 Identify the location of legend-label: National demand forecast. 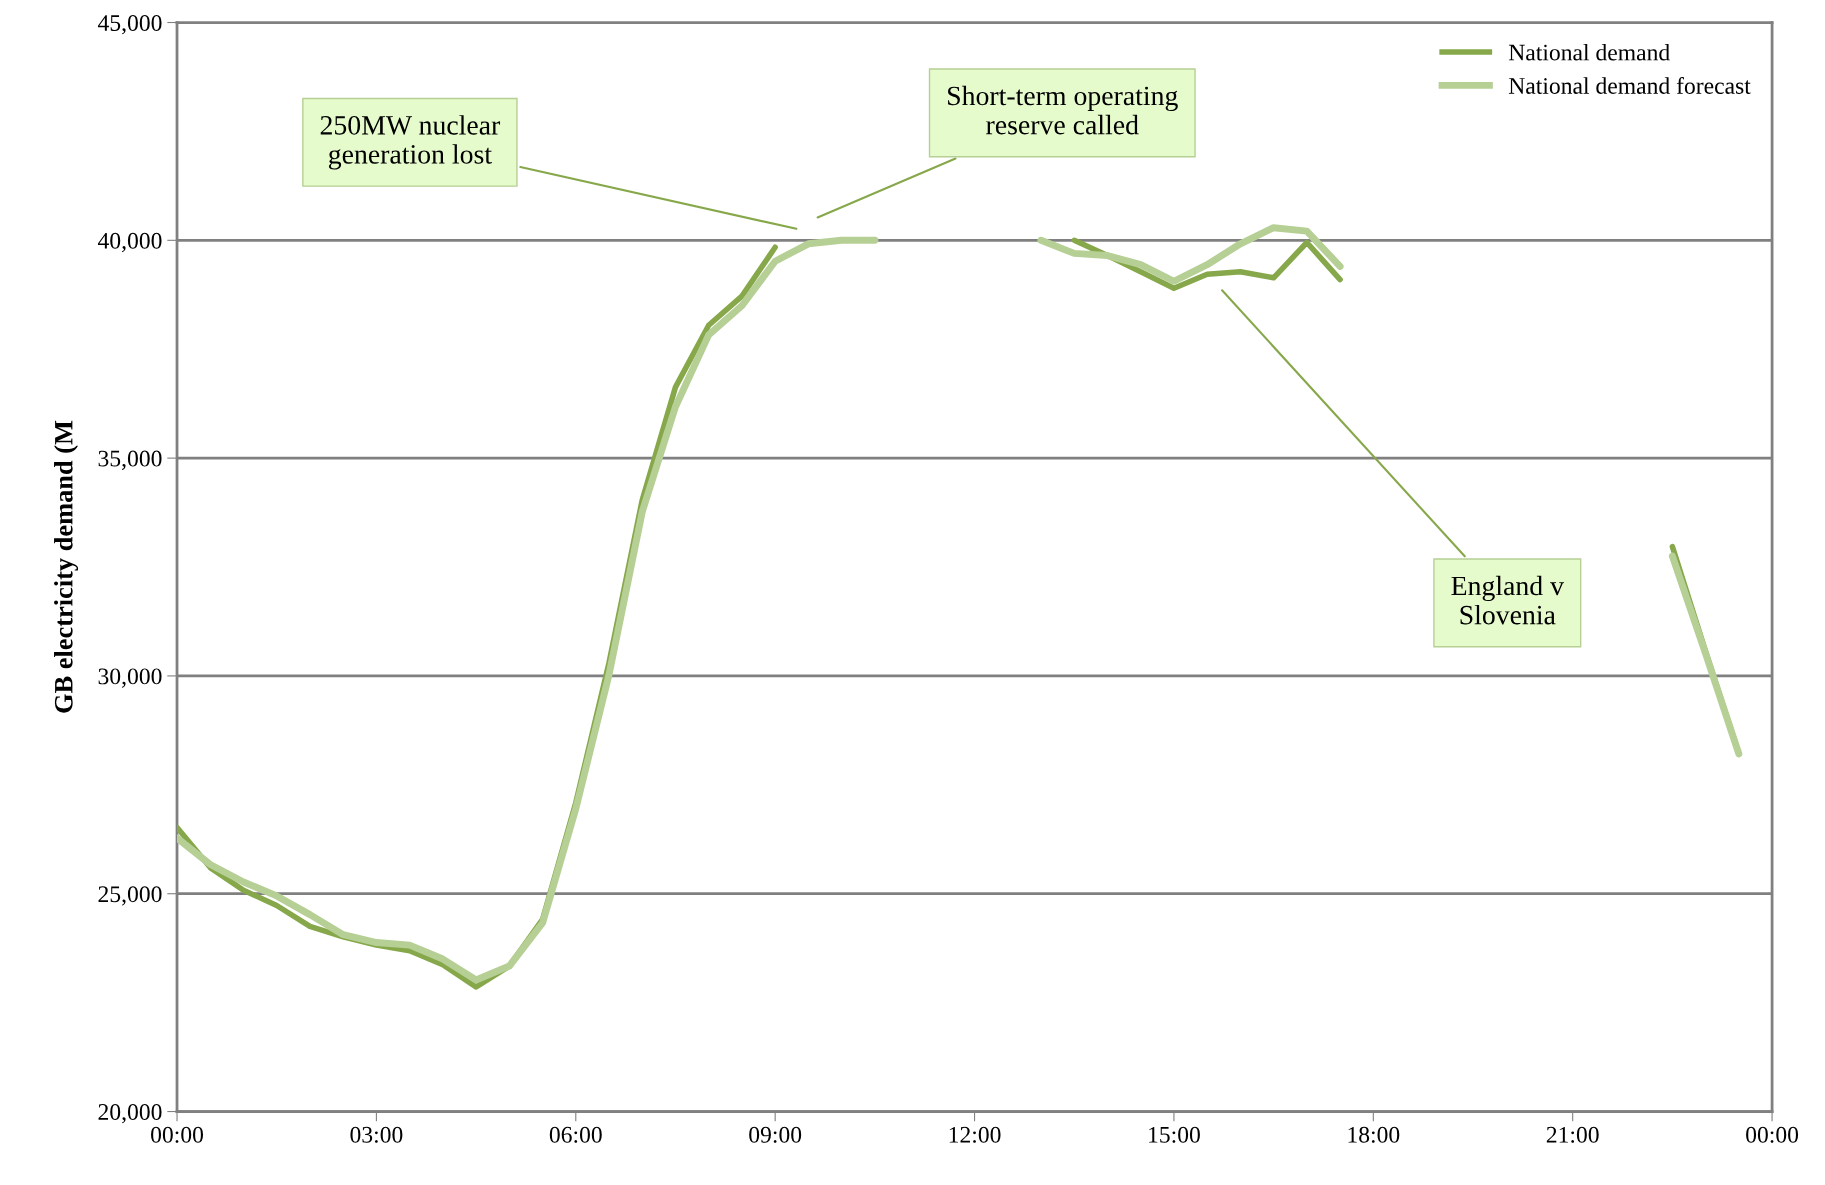
(1629, 85).